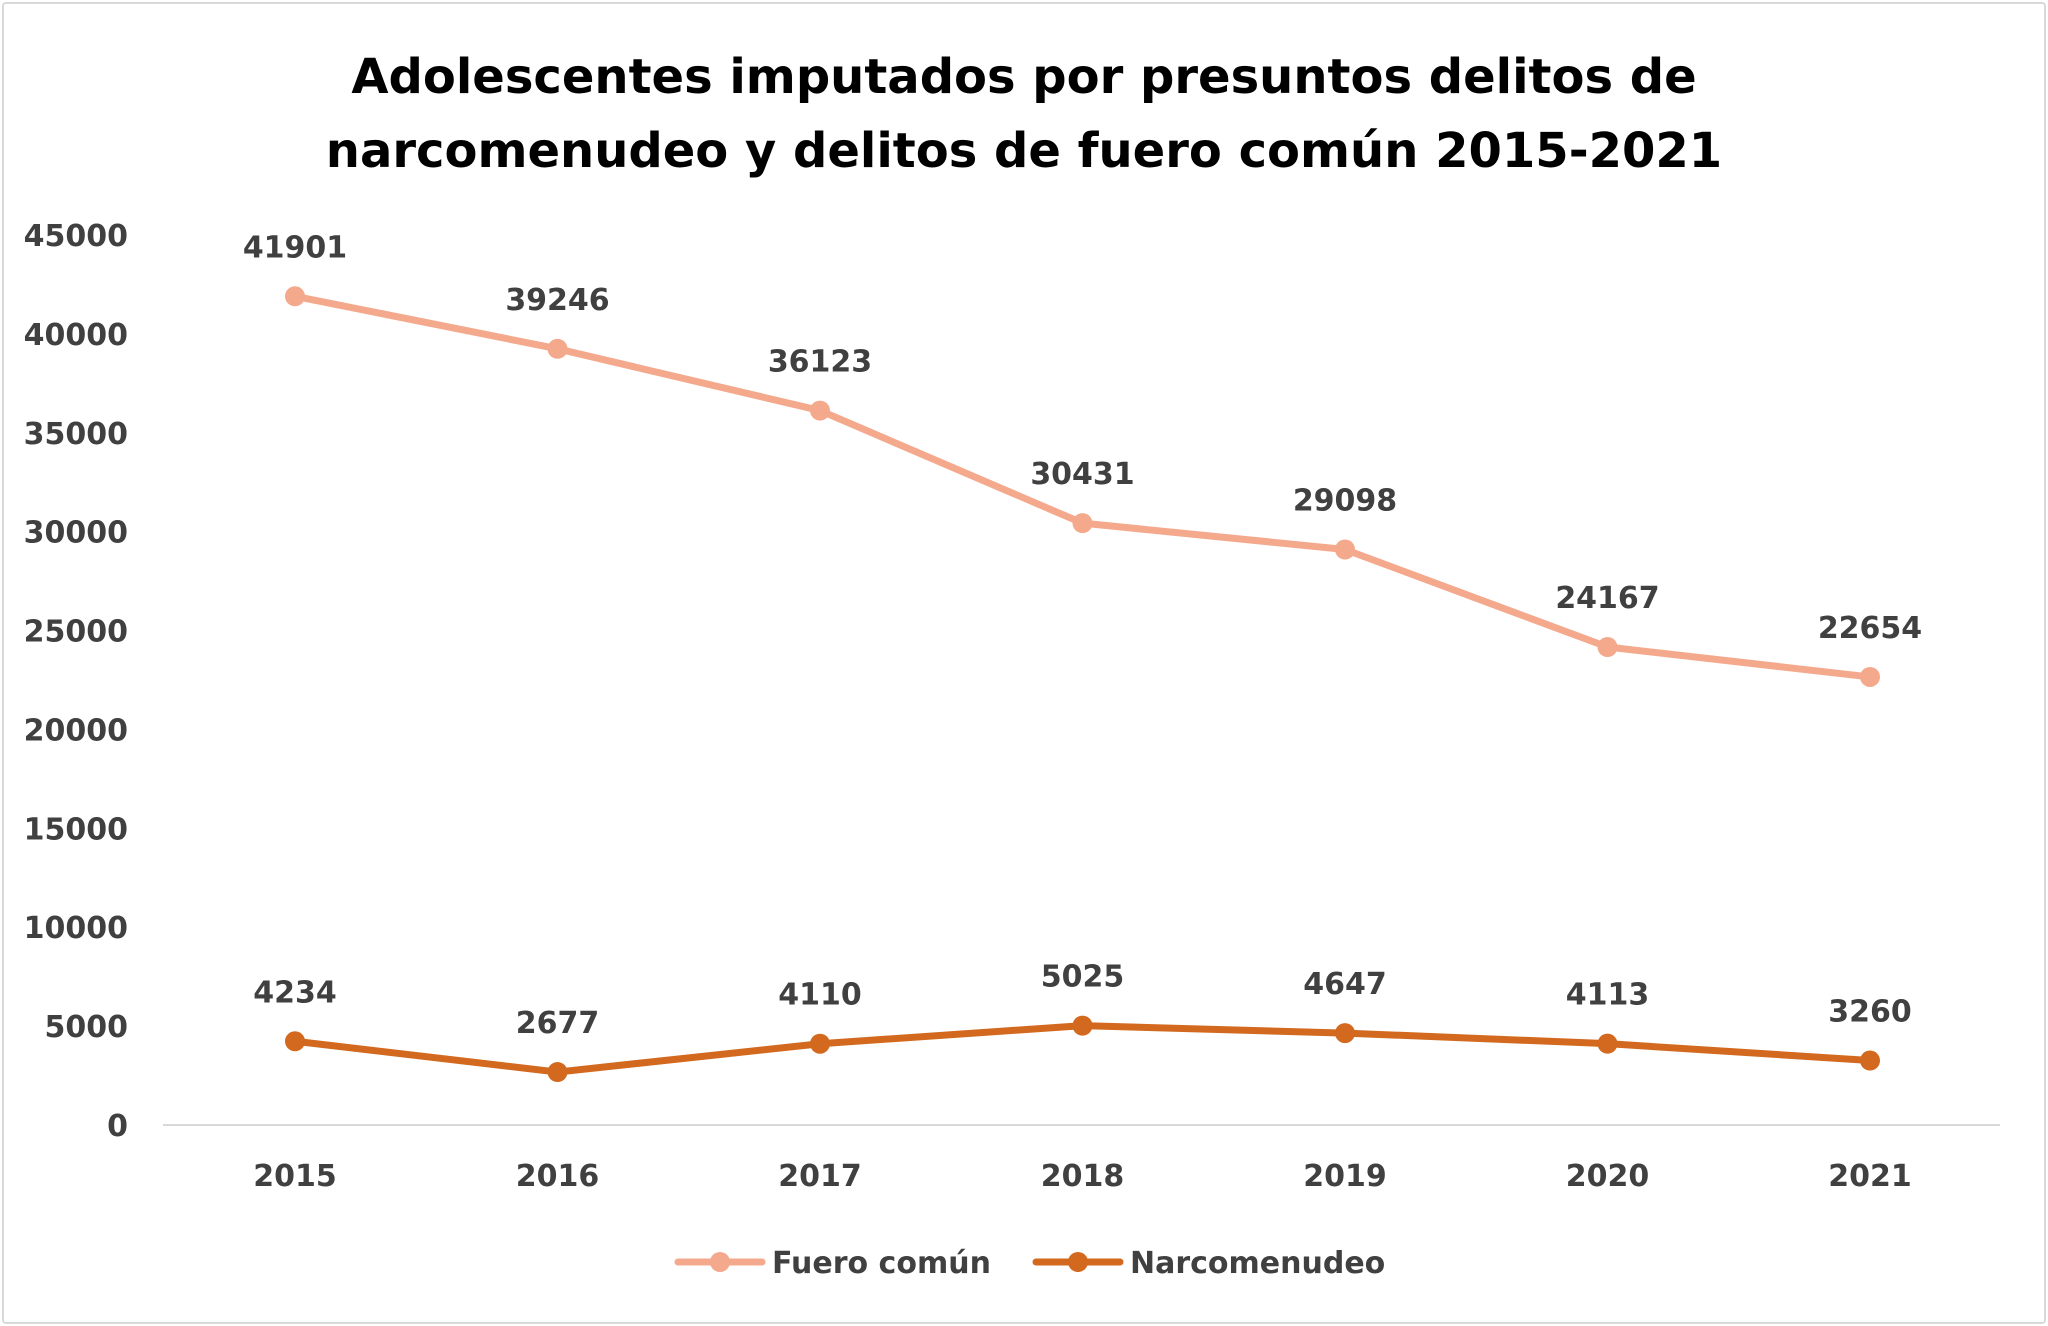 The width and height of the screenshot is (2048, 1326). I want to click on x-axis: 2015 2016 2017 2018 2019 2020 2021, so click(1081, 1159).